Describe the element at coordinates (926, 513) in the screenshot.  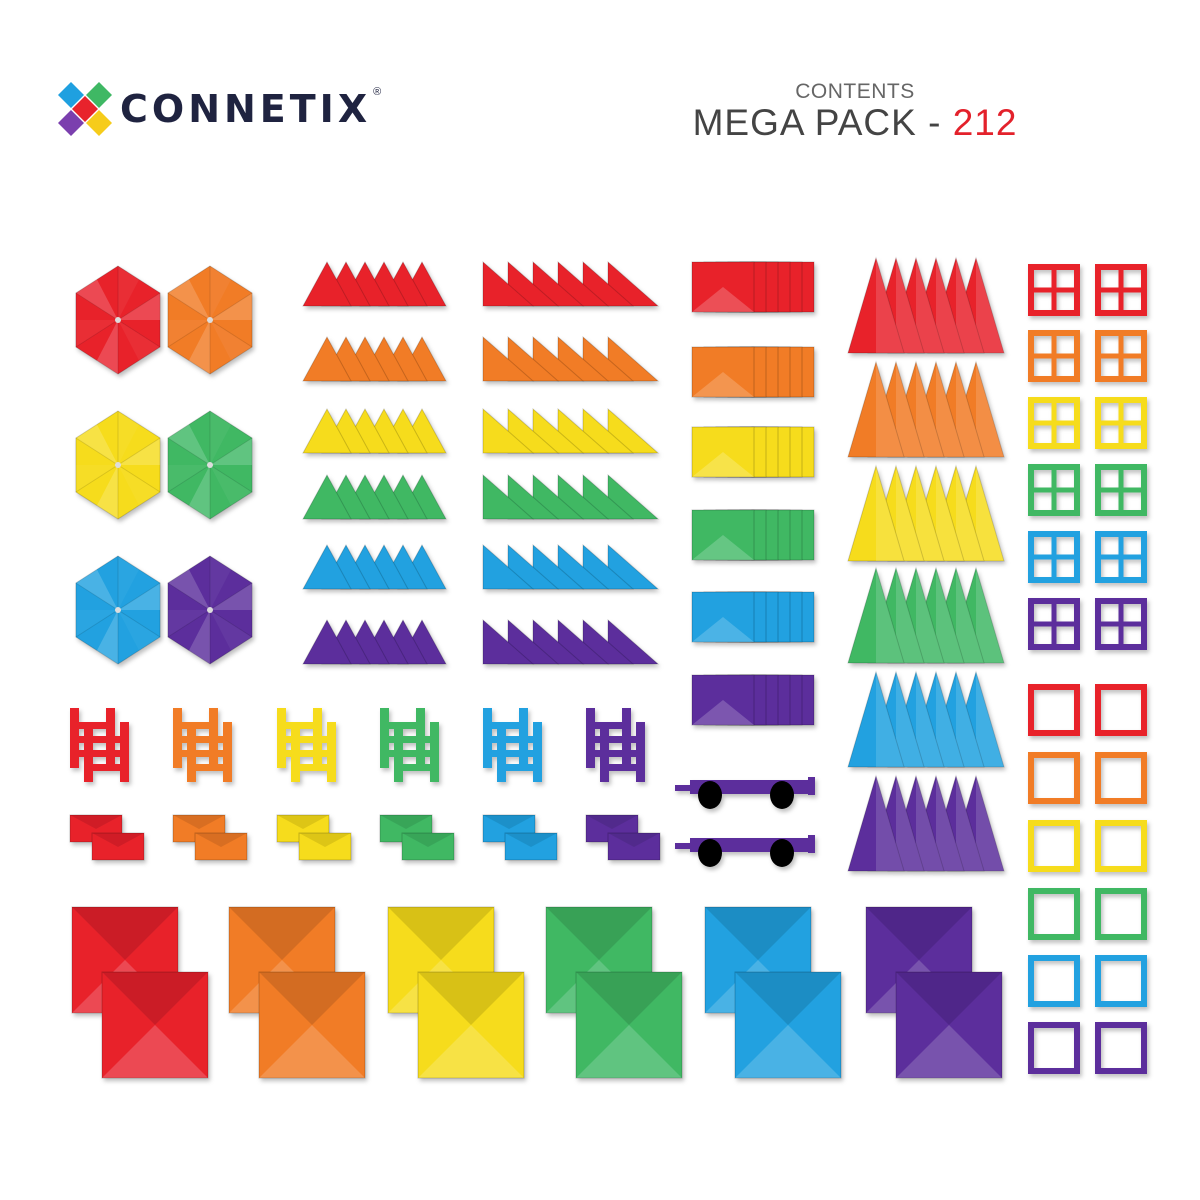
I see `tall-triangle-stack-yellow` at that location.